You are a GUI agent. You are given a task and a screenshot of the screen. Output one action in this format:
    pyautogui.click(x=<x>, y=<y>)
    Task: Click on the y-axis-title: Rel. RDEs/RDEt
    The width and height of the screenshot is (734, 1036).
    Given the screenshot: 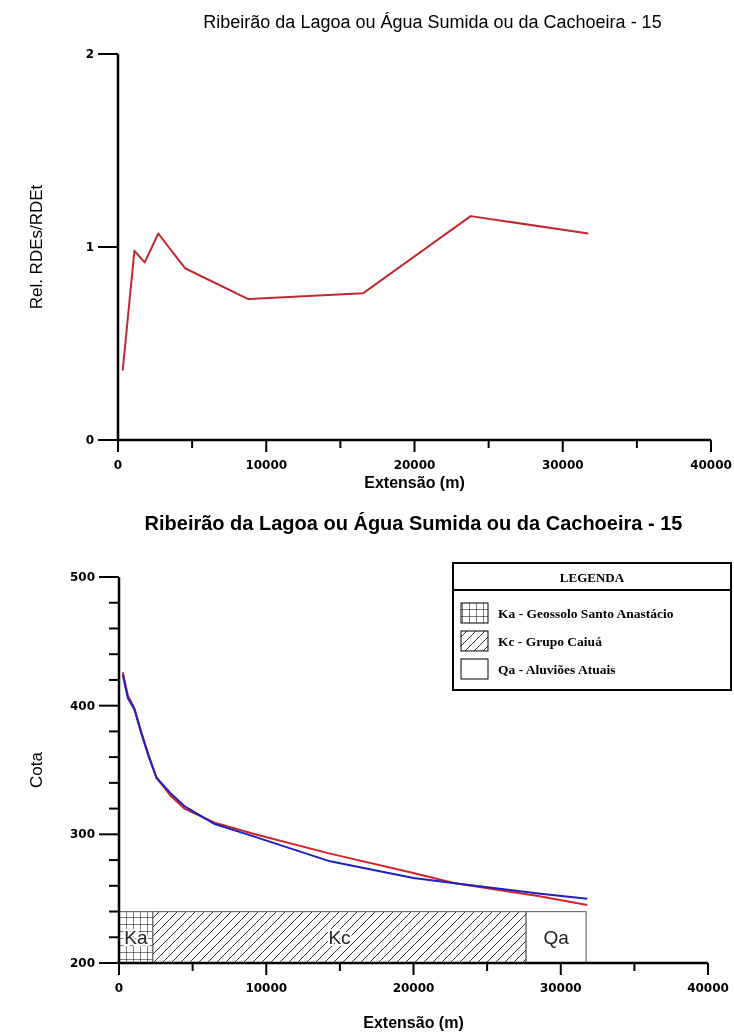 What is the action you would take?
    pyautogui.click(x=36, y=247)
    